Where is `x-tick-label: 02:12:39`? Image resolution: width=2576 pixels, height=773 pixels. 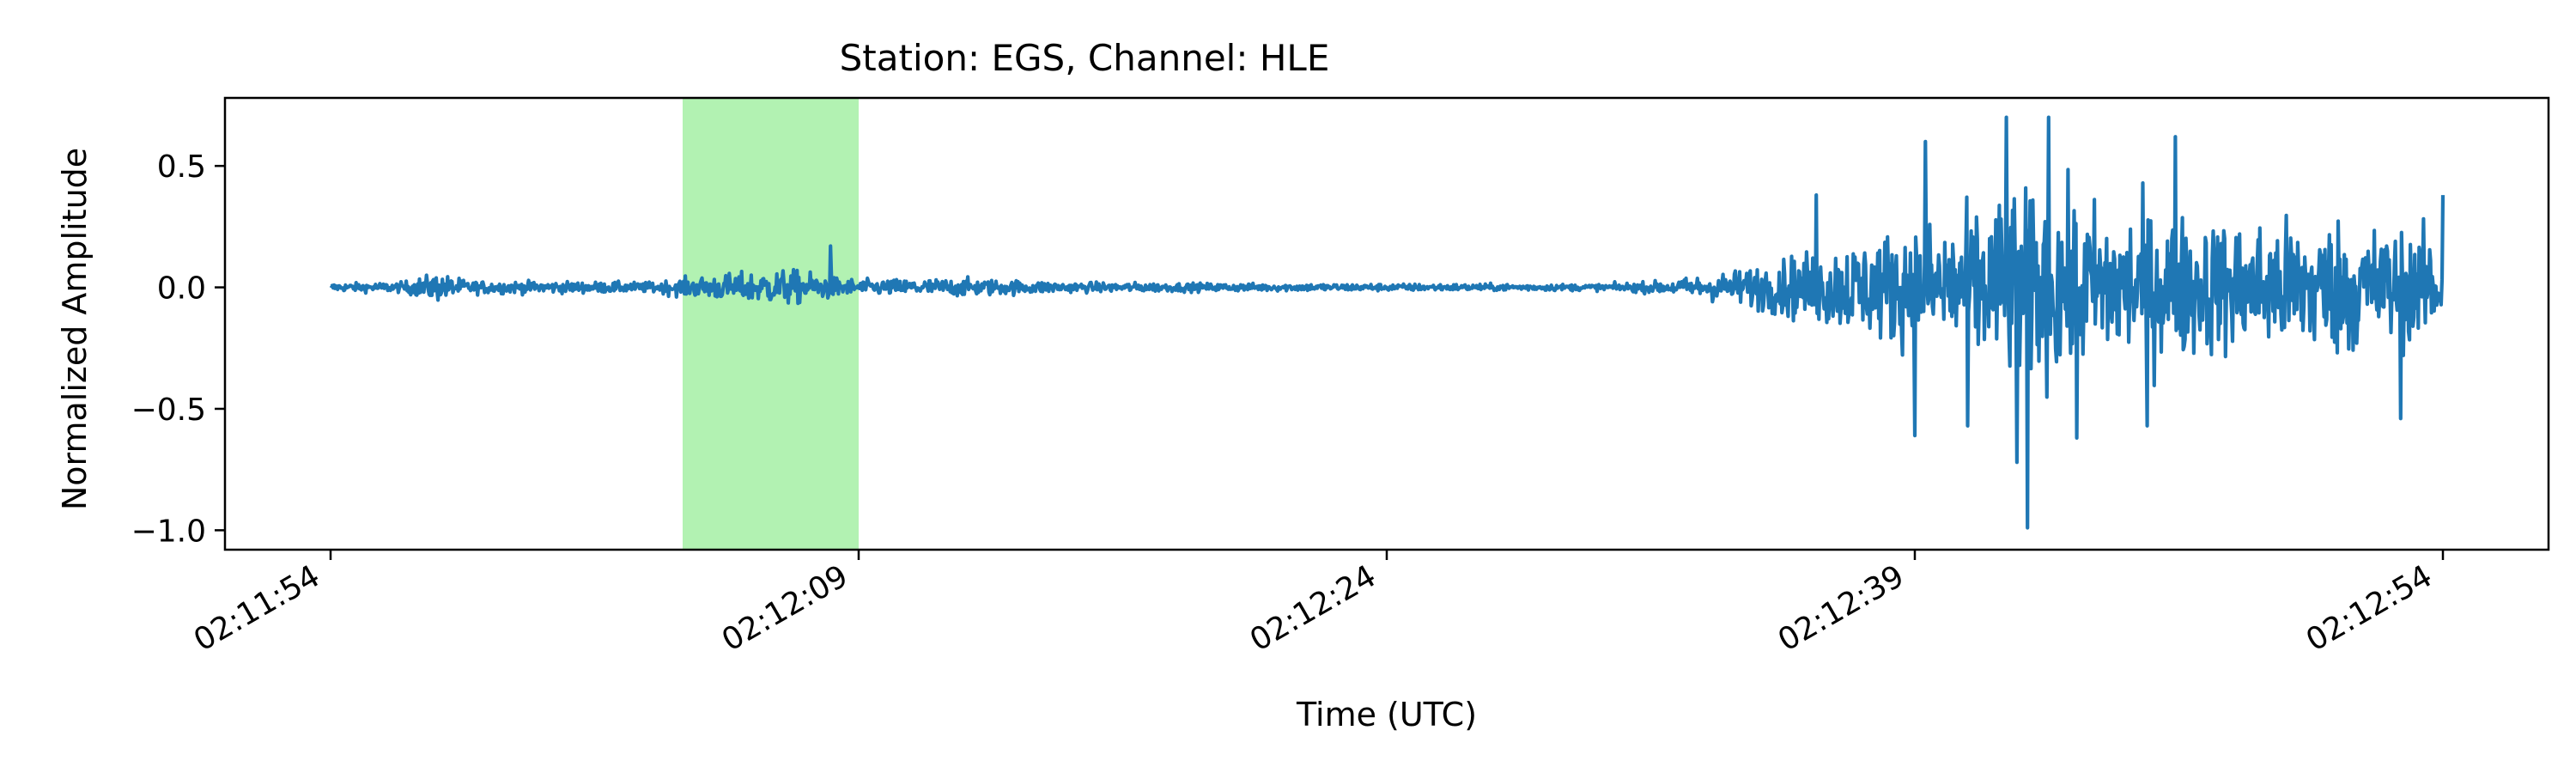 x-tick-label: 02:12:39 is located at coordinates (1842, 608).